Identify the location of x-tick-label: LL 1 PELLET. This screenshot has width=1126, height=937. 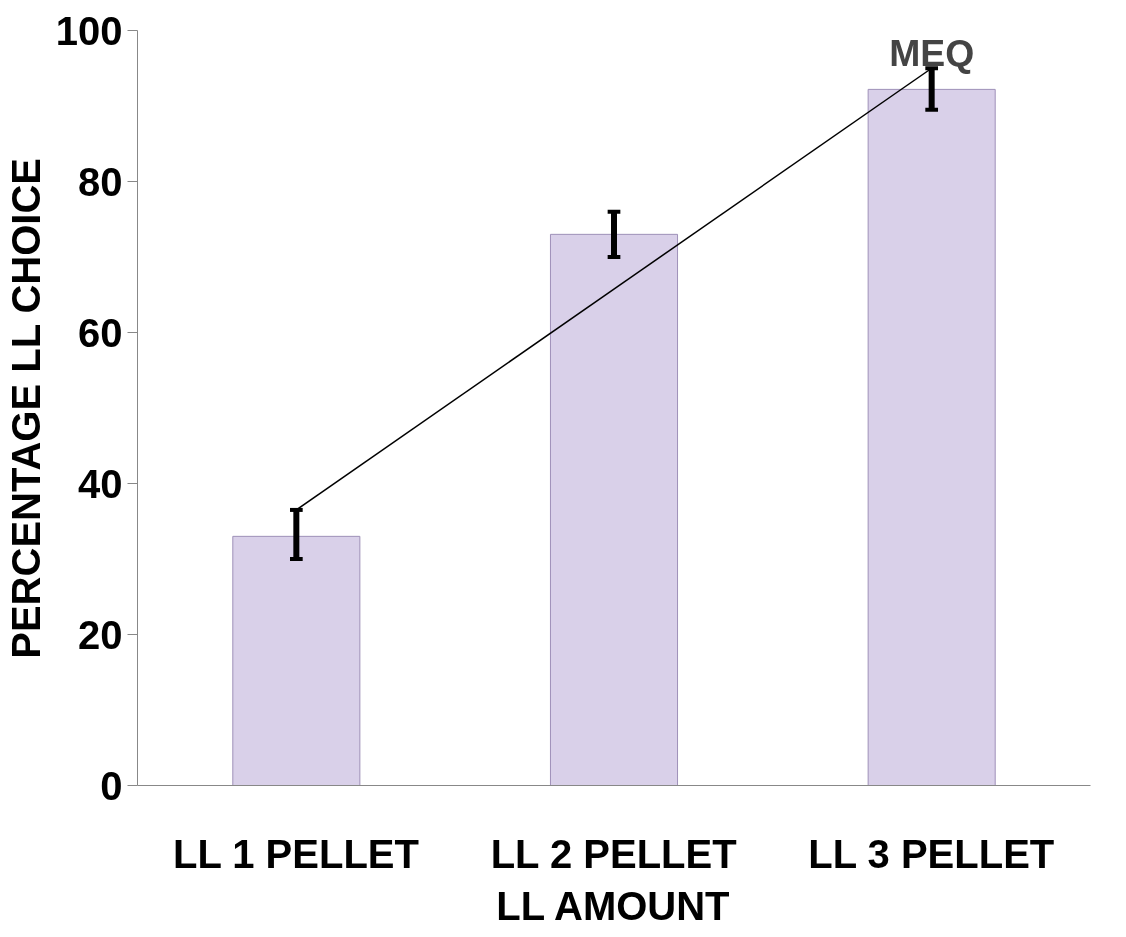
(295, 853).